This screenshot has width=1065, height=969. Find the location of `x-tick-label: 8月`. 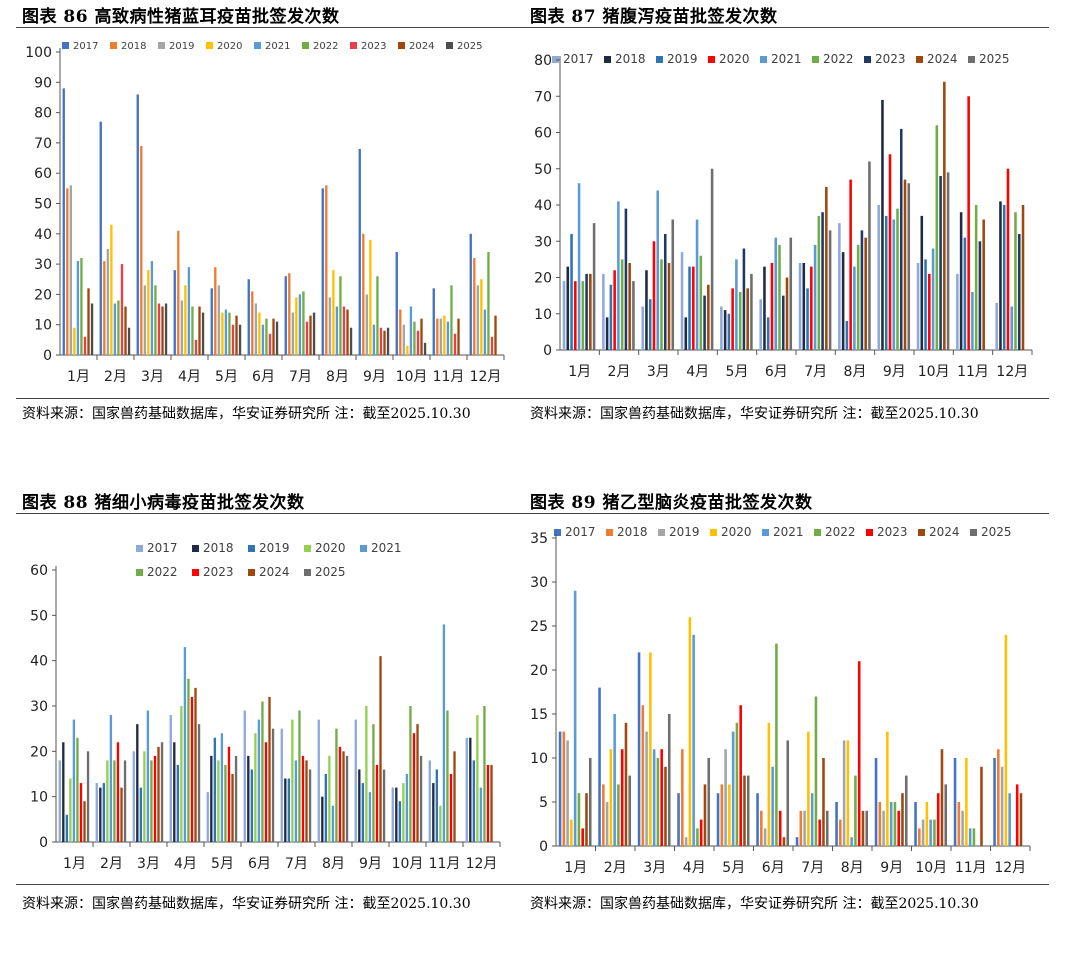

x-tick-label: 8月 is located at coordinates (855, 372).